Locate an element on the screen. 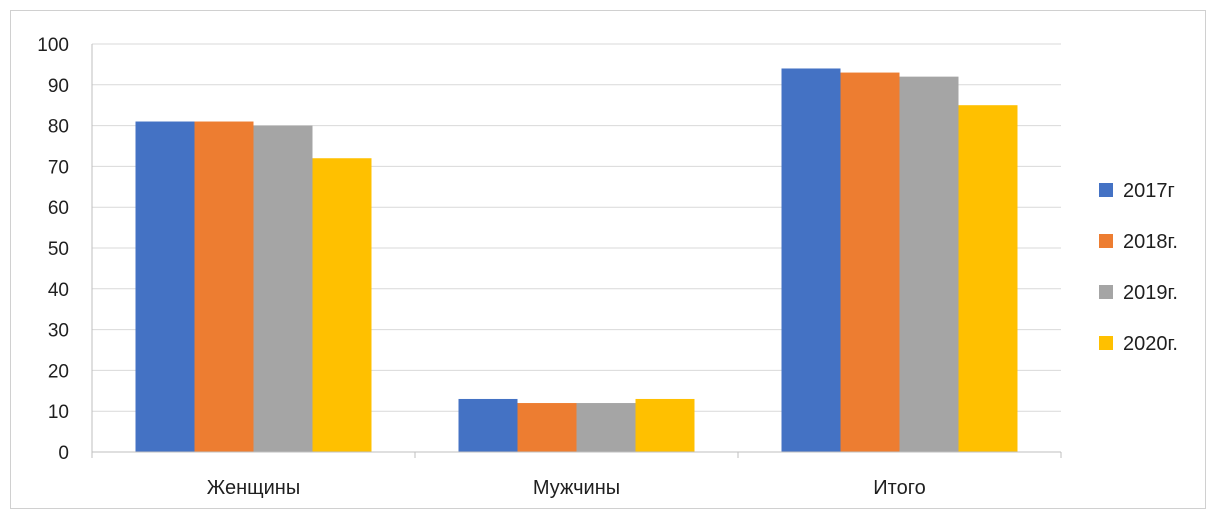 This screenshot has height=515, width=1208. y-tick-label: 90 is located at coordinates (58, 86).